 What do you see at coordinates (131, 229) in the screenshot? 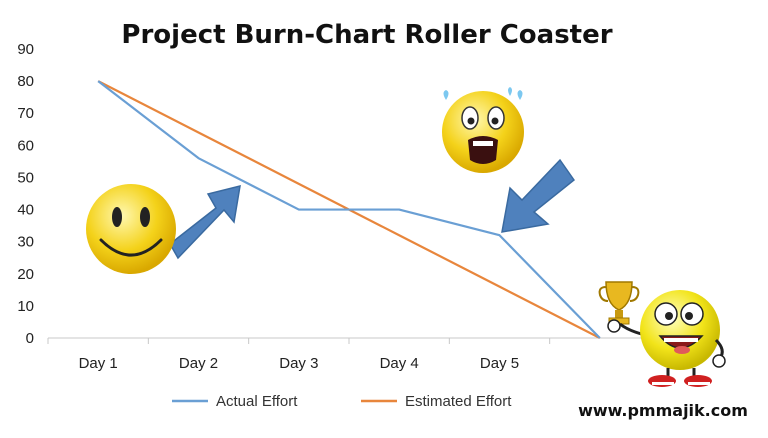
I see `smiley-face-icon` at bounding box center [131, 229].